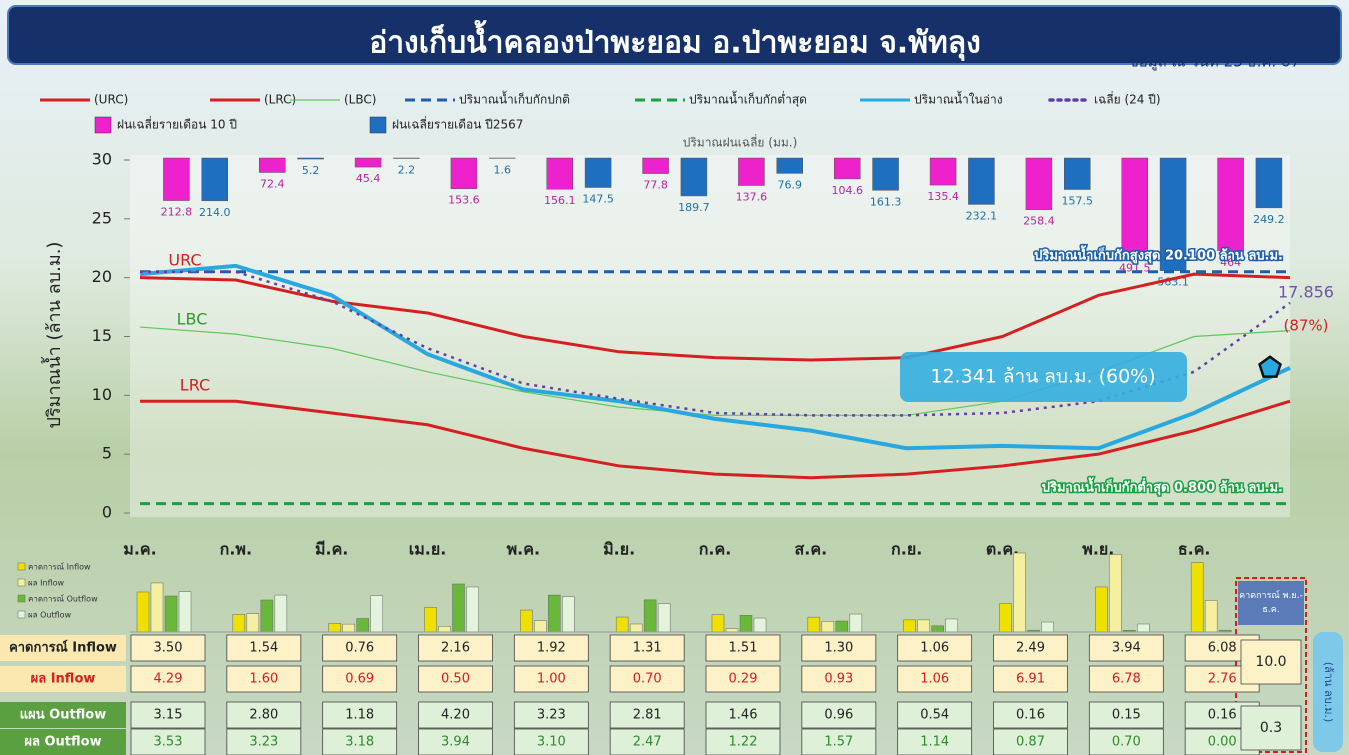 The image size is (1349, 755). I want to click on rain-label: 161.3, so click(886, 201).